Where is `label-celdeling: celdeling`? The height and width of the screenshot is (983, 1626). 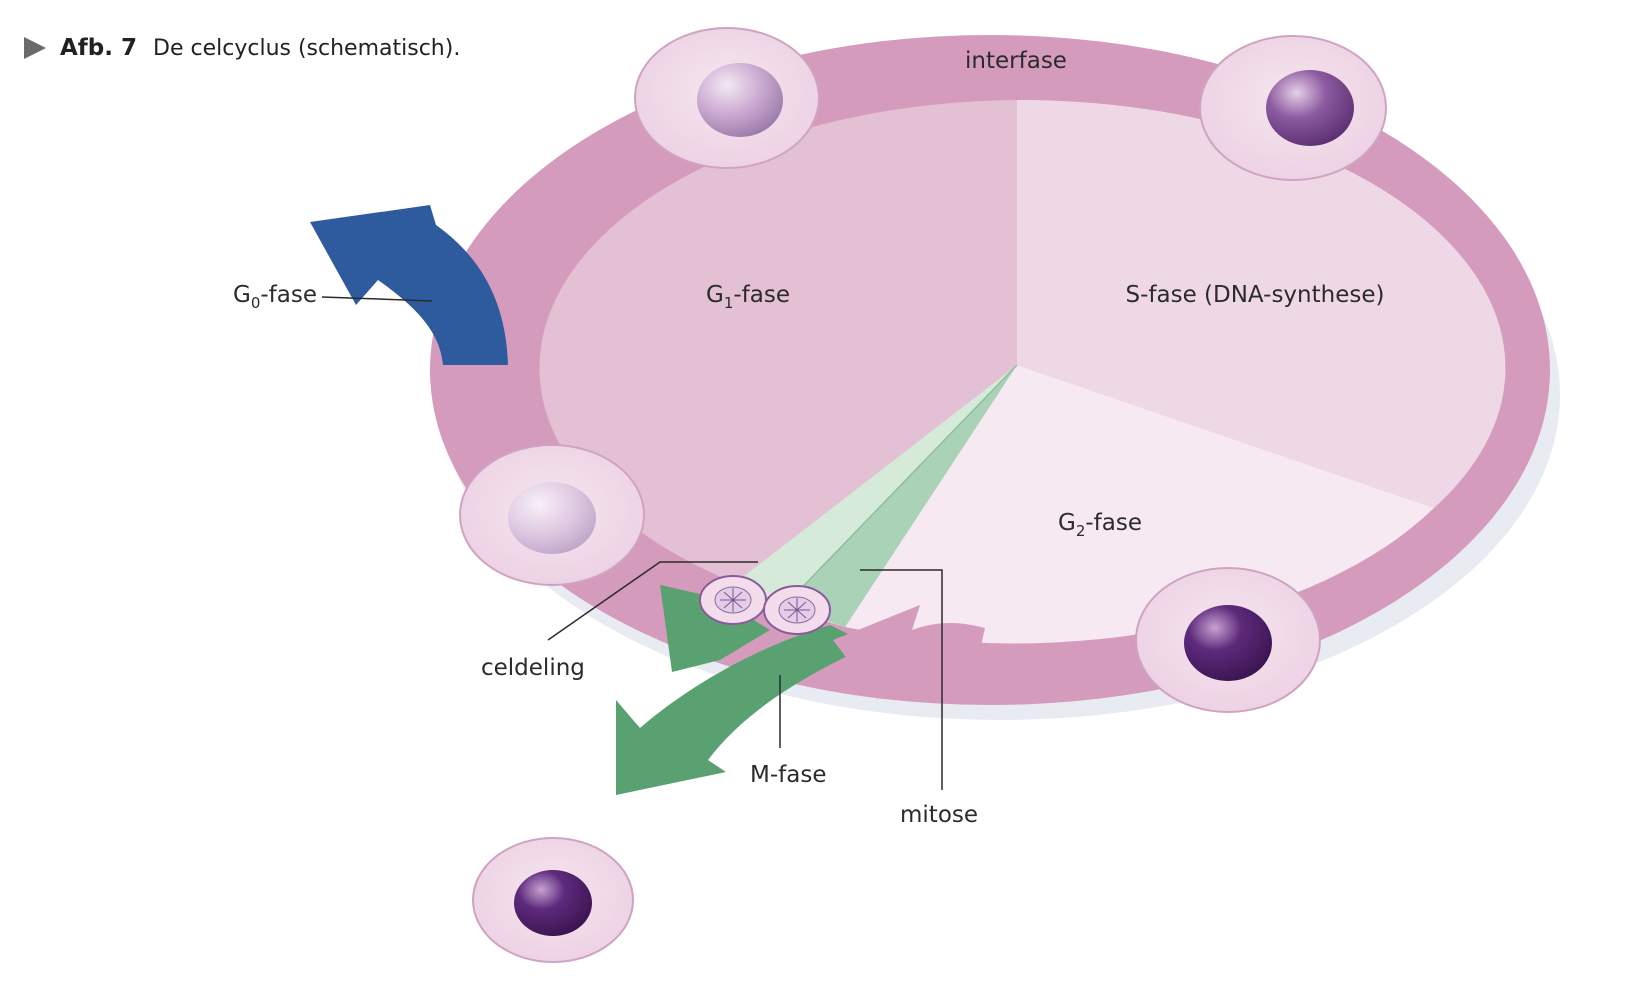 label-celdeling: celdeling is located at coordinates (533, 668).